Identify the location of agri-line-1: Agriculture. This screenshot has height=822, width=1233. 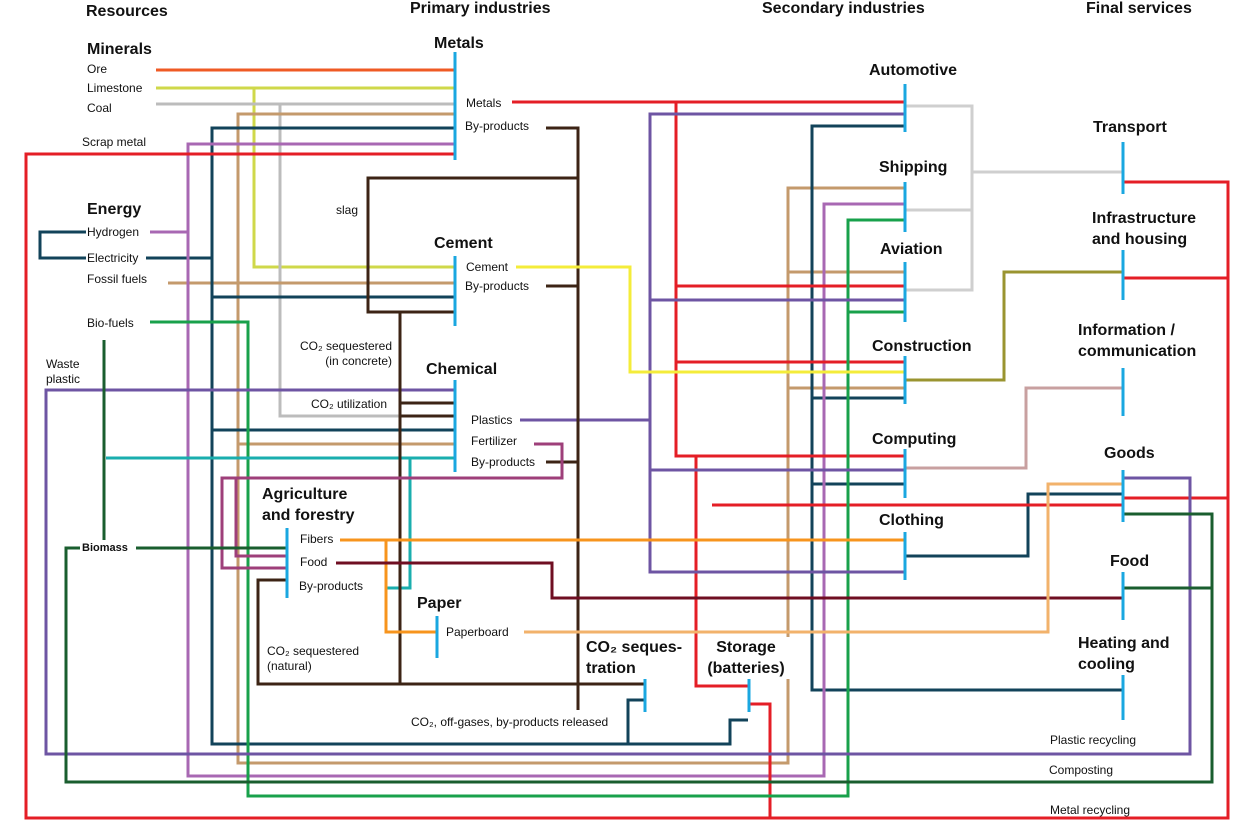
(305, 494).